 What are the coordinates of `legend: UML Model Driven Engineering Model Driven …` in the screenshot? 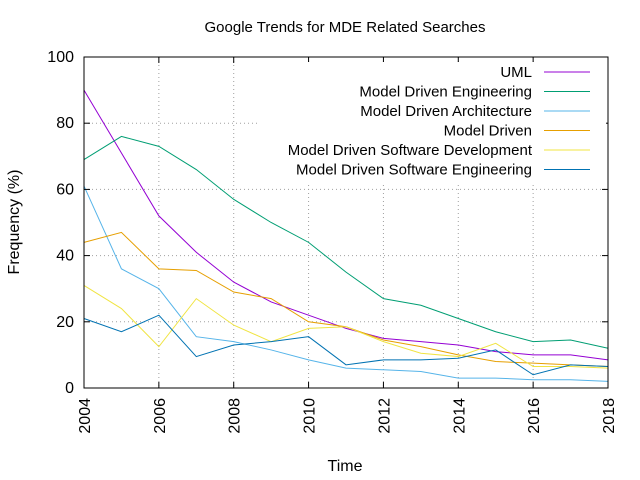 It's located at (433, 122).